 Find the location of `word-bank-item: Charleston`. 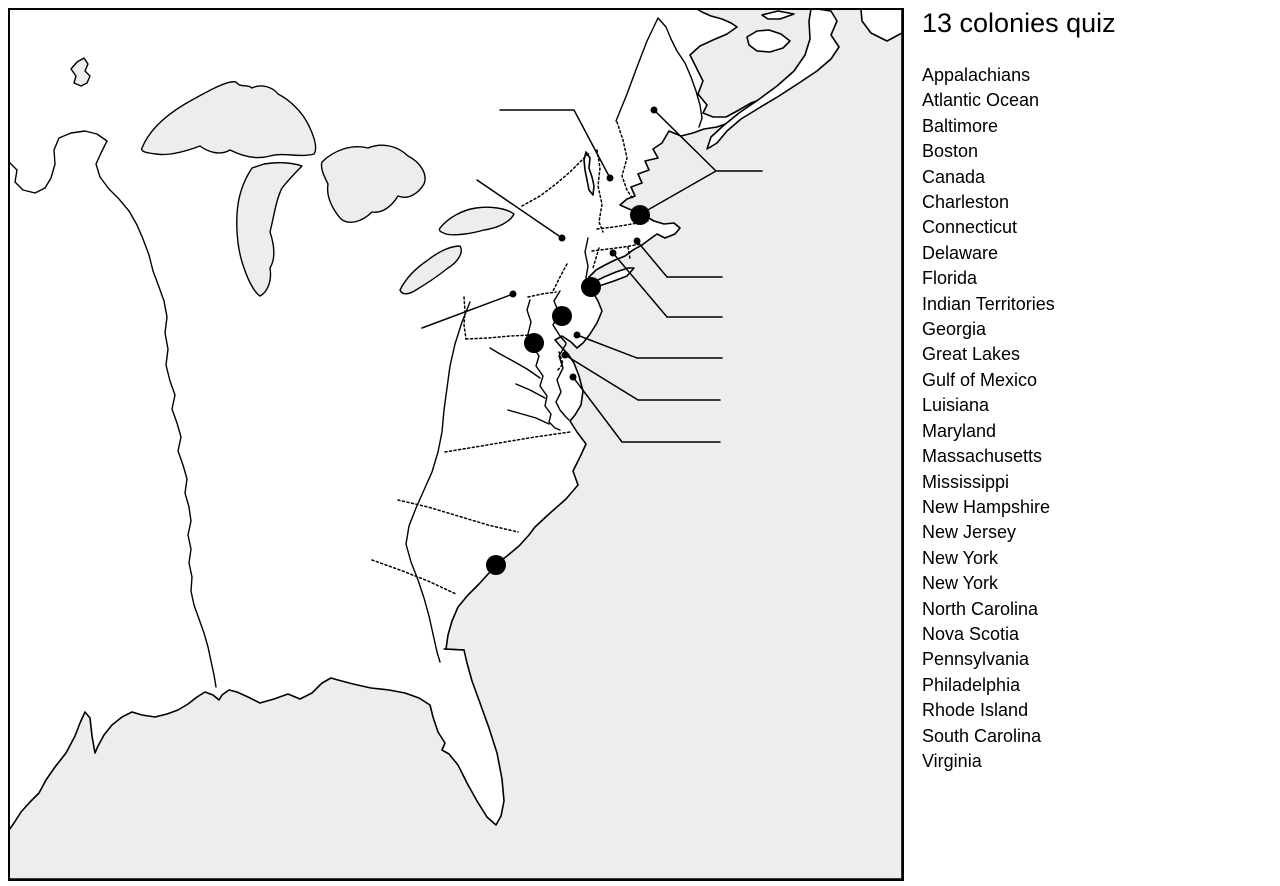

word-bank-item: Charleston is located at coordinates (966, 202).